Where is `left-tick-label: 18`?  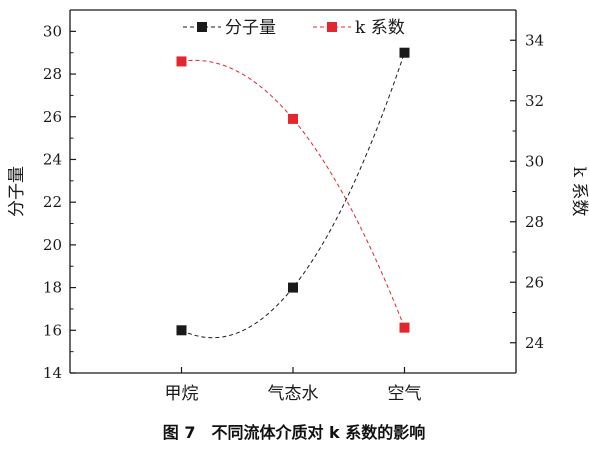 left-tick-label: 18 is located at coordinates (52, 288).